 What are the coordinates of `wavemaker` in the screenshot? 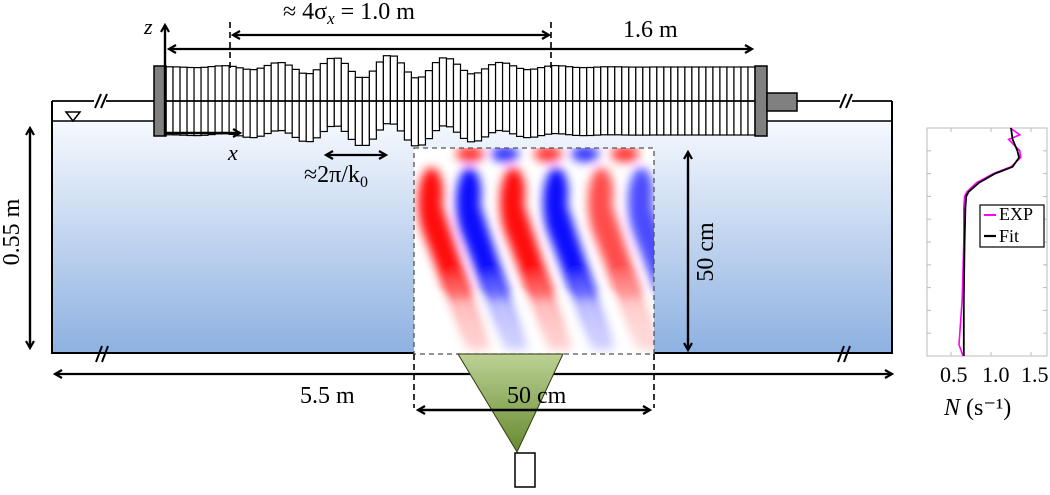 It's located at (460, 101).